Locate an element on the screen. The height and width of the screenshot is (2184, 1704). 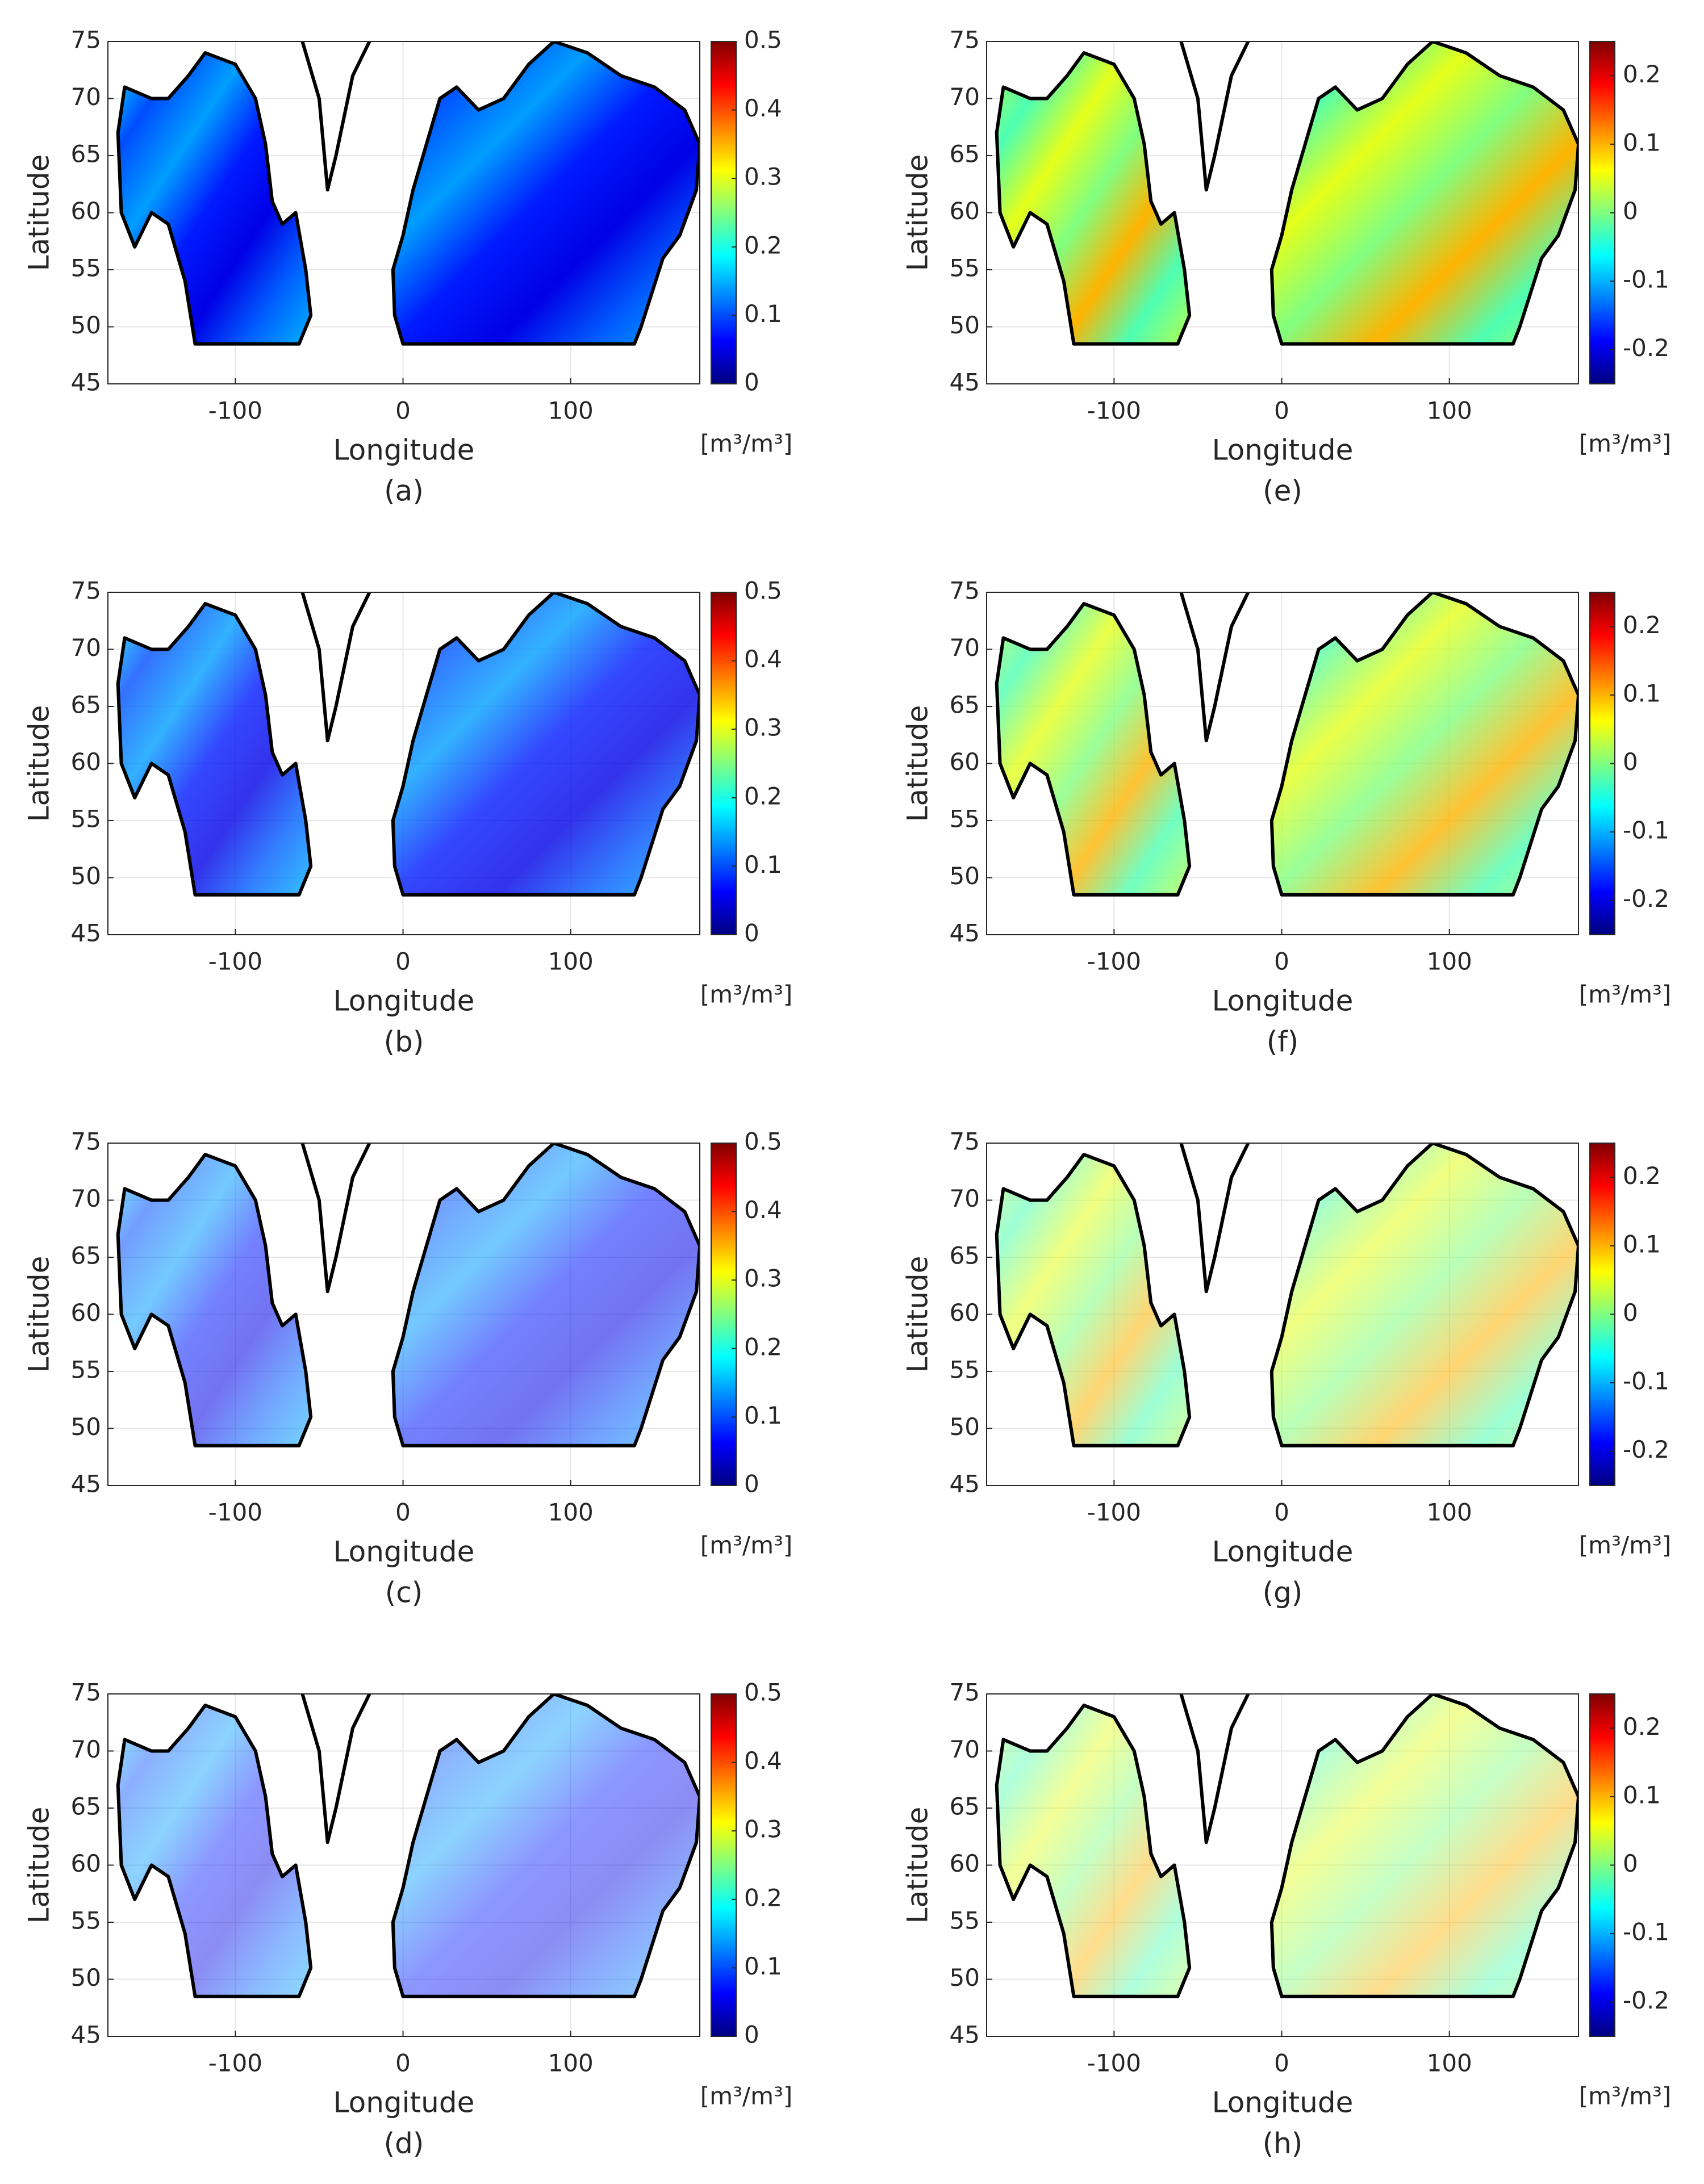
colorbar is located at coordinates (724, 213).